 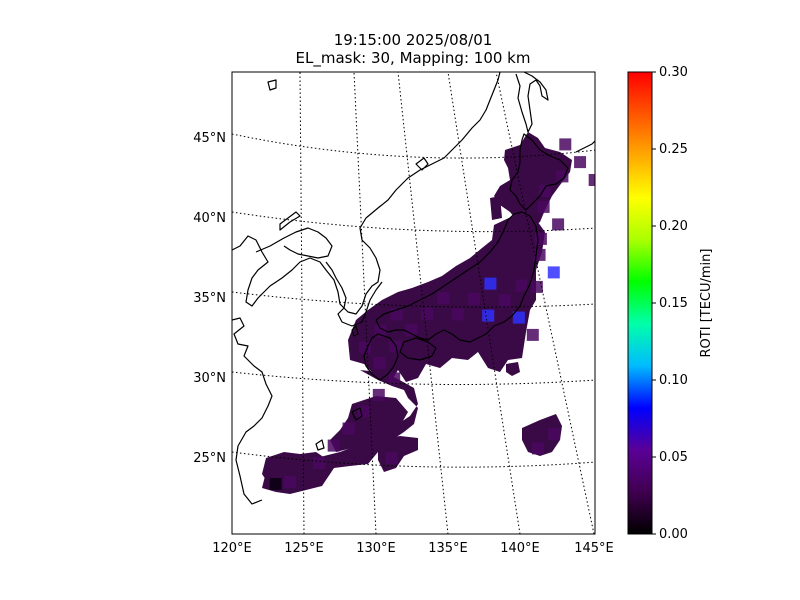 I want to click on lon-tick-label: 135°E, so click(x=448, y=548).